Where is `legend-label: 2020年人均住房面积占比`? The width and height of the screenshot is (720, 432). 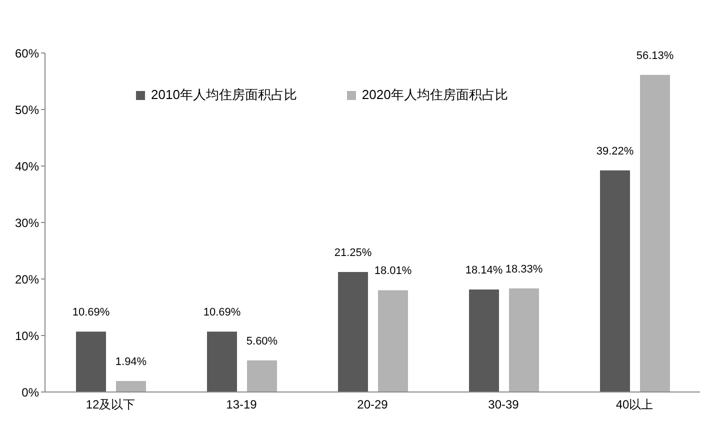
legend-label: 2020年人均住房面积占比 is located at coordinates (435, 95).